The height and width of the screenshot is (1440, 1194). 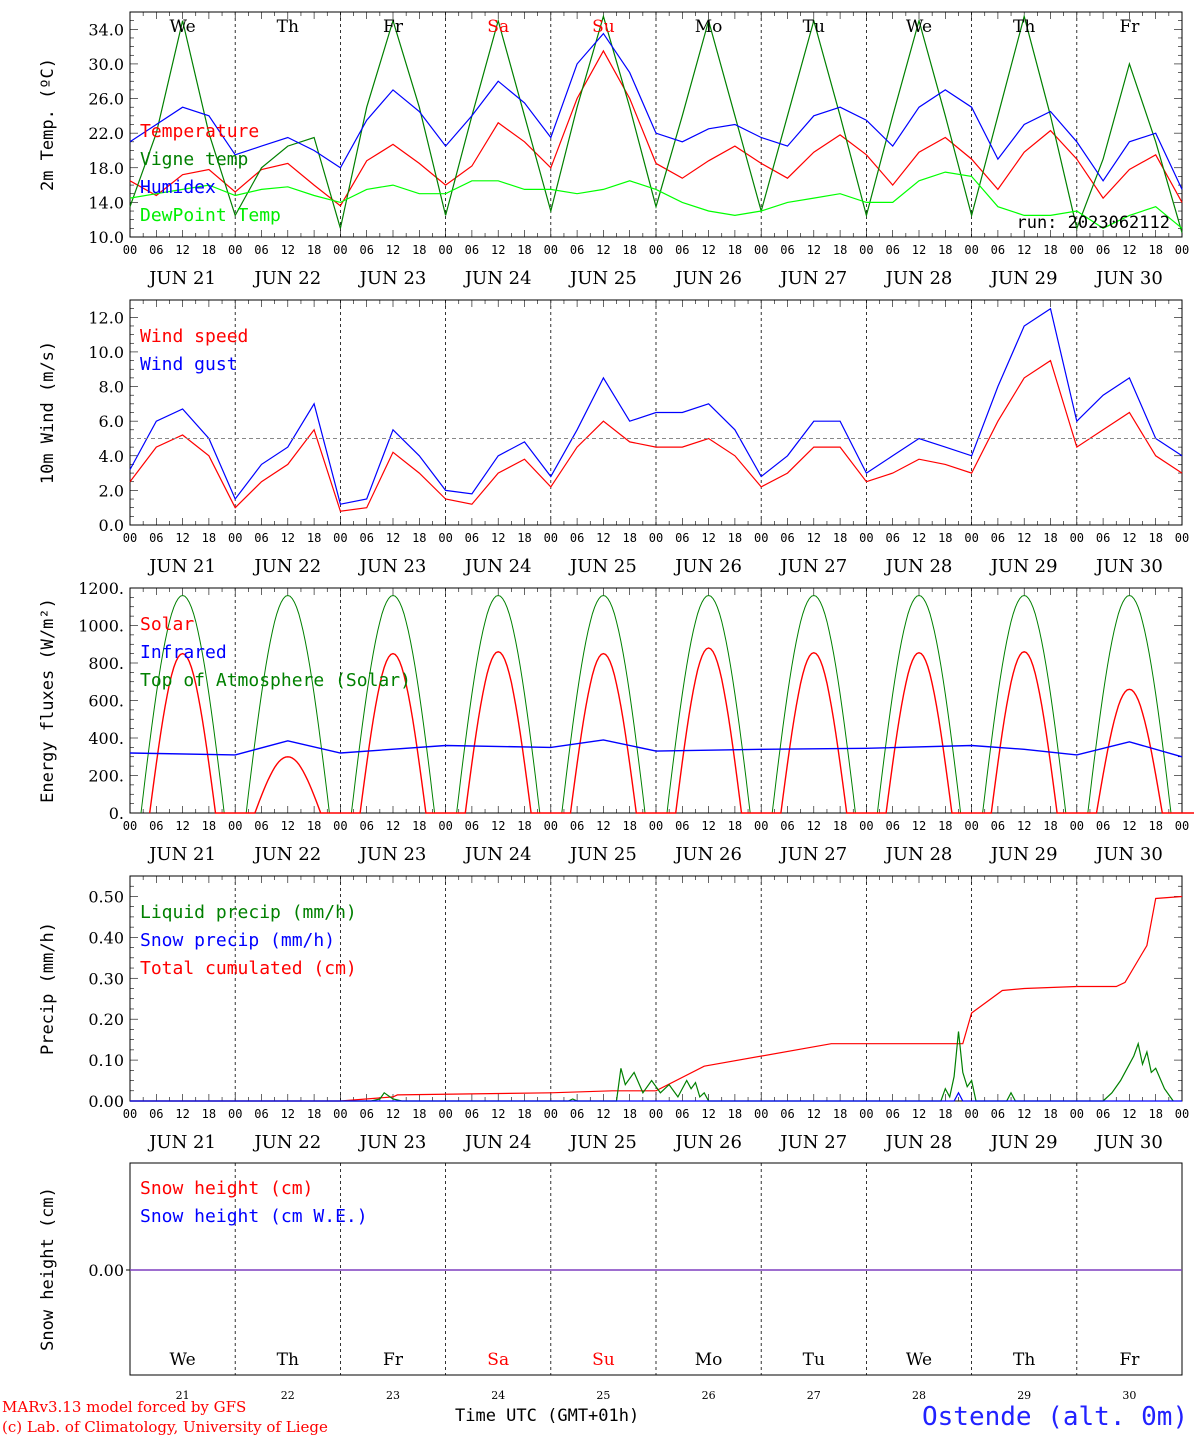 I want to click on day-number-label: 22, so click(x=288, y=1395).